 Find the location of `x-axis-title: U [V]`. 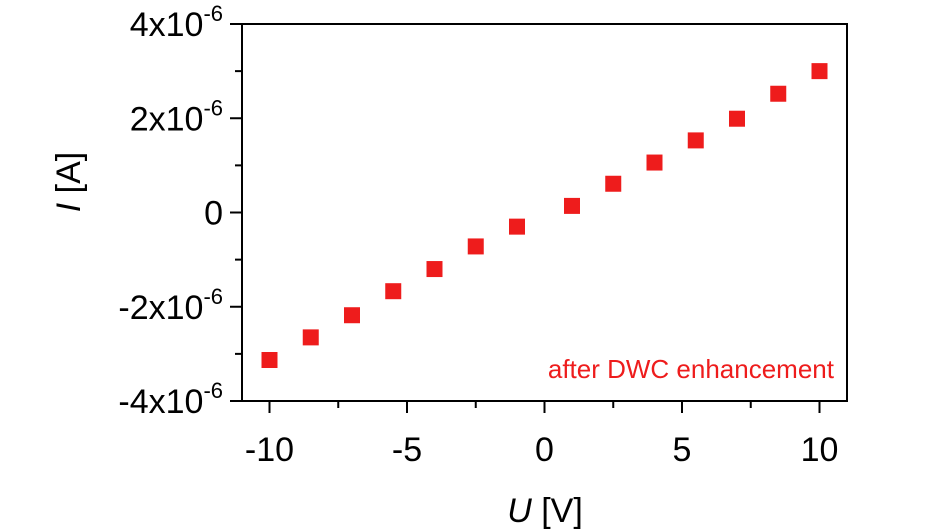

x-axis-title: U [V] is located at coordinates (545, 511).